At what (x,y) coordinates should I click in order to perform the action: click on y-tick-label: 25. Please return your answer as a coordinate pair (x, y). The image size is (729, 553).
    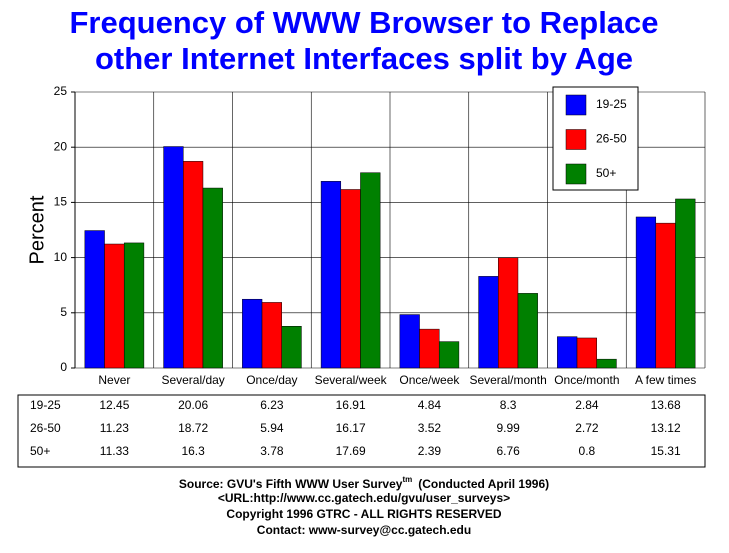
    Looking at the image, I should click on (61, 91).